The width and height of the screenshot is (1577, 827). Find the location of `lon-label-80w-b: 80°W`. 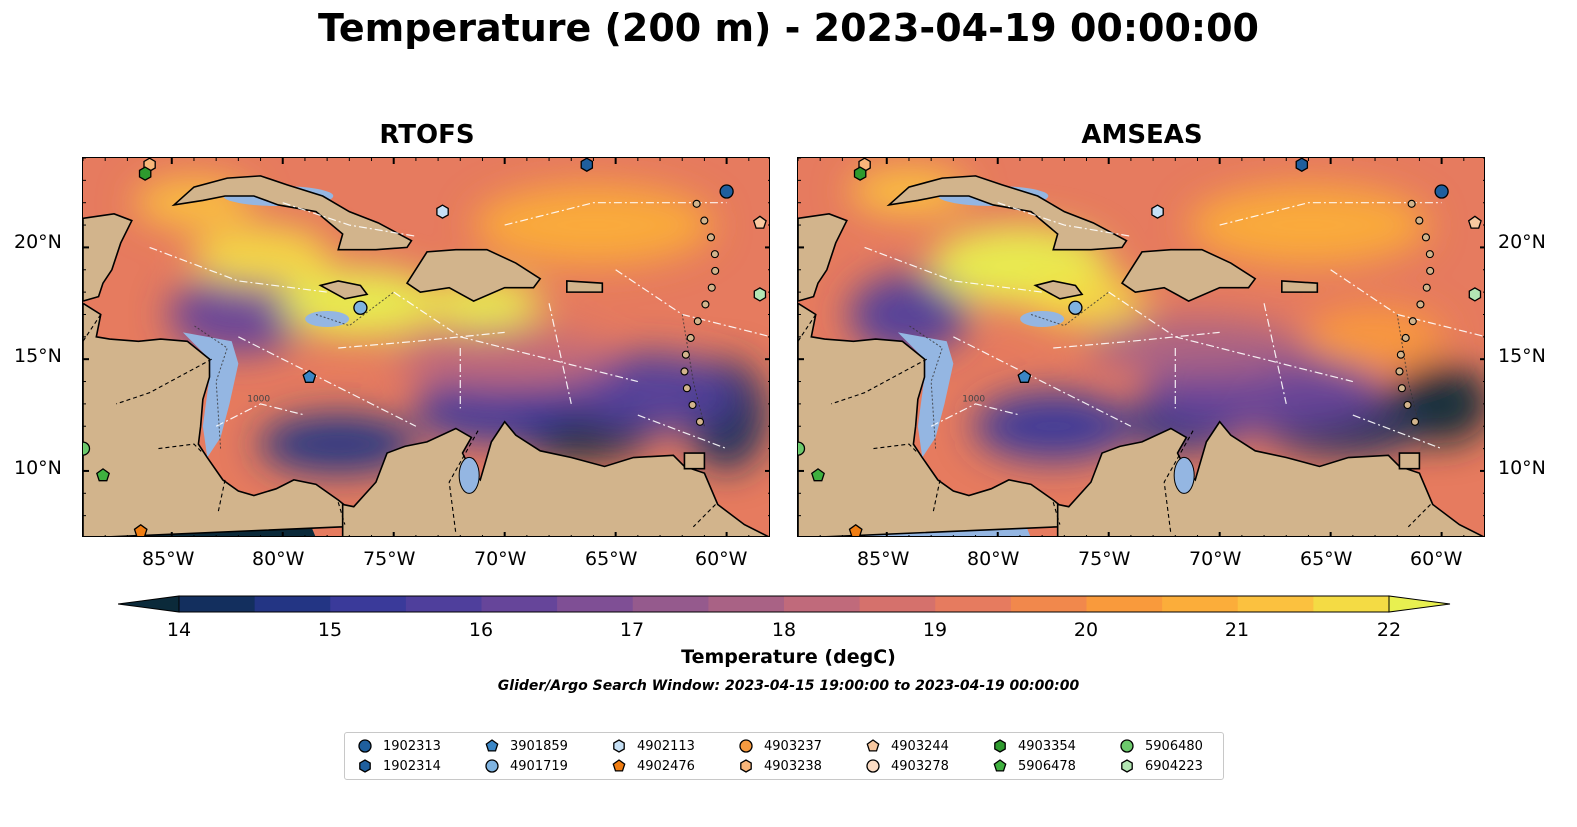

lon-label-80w-b: 80°W is located at coordinates (993, 559).